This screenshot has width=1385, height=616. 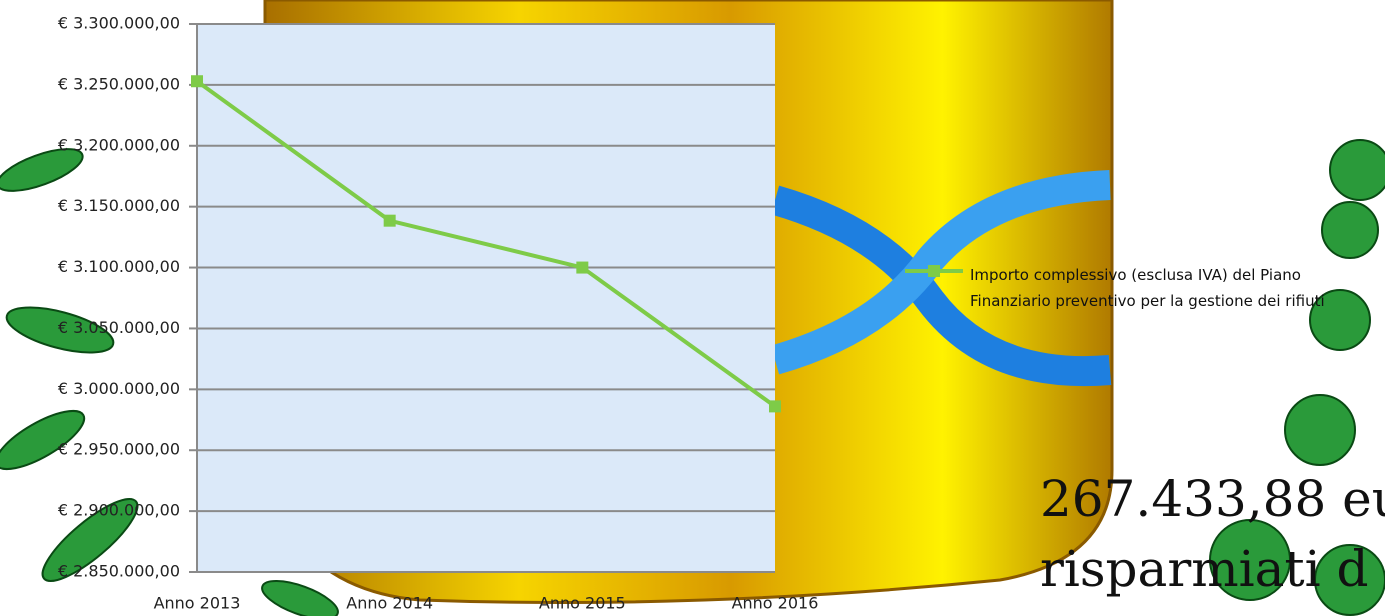 What do you see at coordinates (119, 449) in the screenshot?
I see `y-tick-label: € 2.950.000,00` at bounding box center [119, 449].